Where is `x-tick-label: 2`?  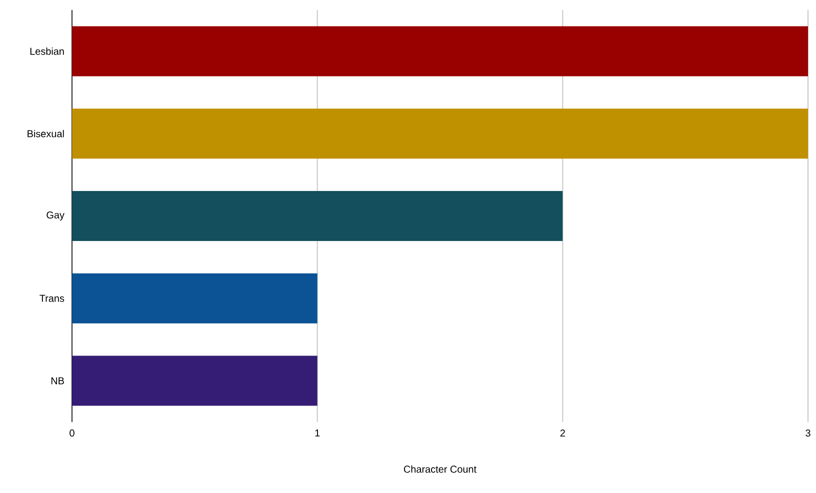
x-tick-label: 2 is located at coordinates (562, 433).